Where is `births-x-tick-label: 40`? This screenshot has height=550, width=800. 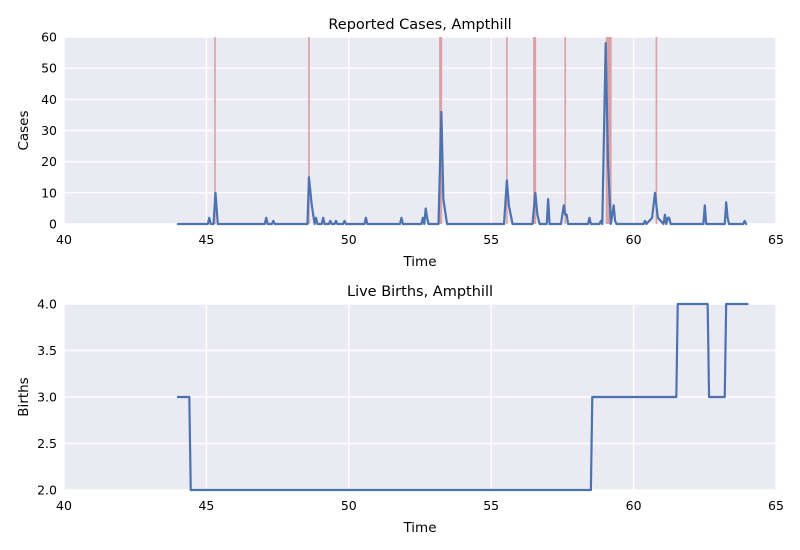
births-x-tick-label: 40 is located at coordinates (64, 505).